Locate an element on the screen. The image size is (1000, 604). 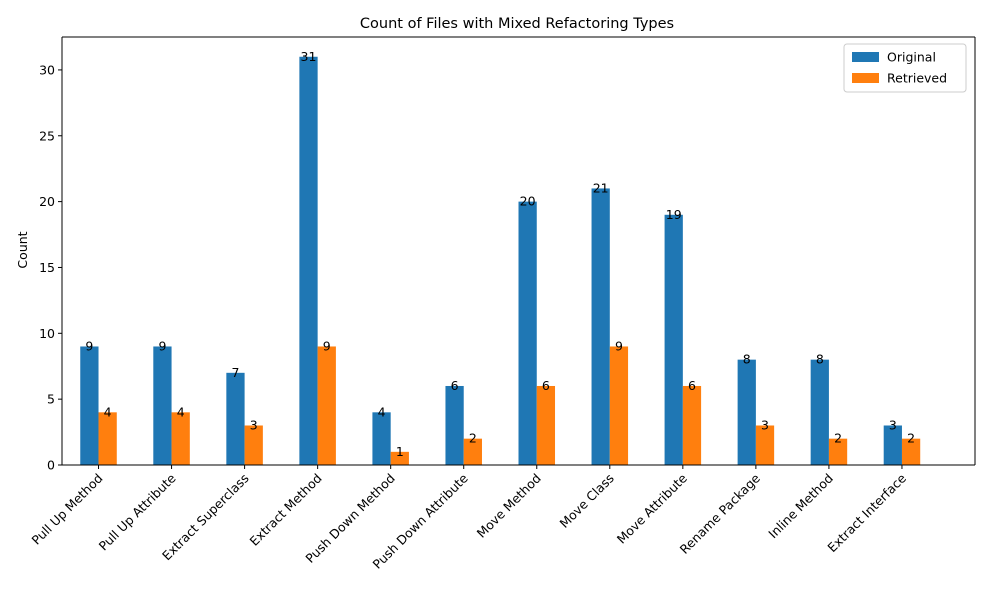
y-tick-label: 25 is located at coordinates (47, 135).